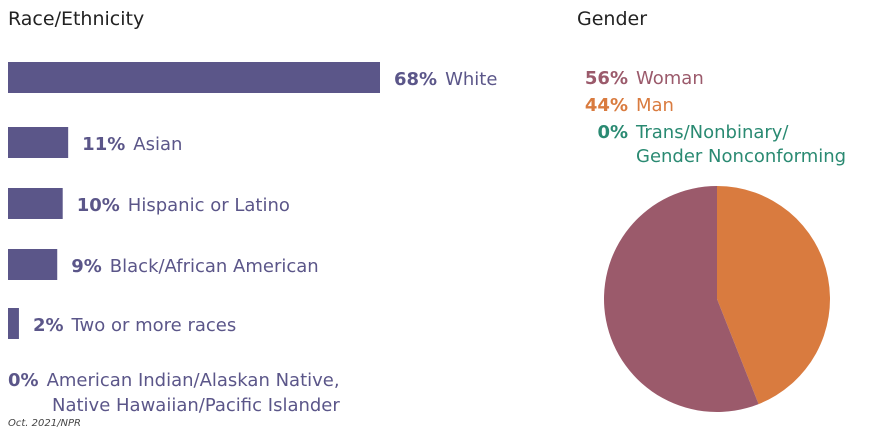 The height and width of the screenshot is (434, 880). What do you see at coordinates (196, 405) in the screenshot?
I see `category-label: Native Hawaiian/Pacific Islander` at bounding box center [196, 405].